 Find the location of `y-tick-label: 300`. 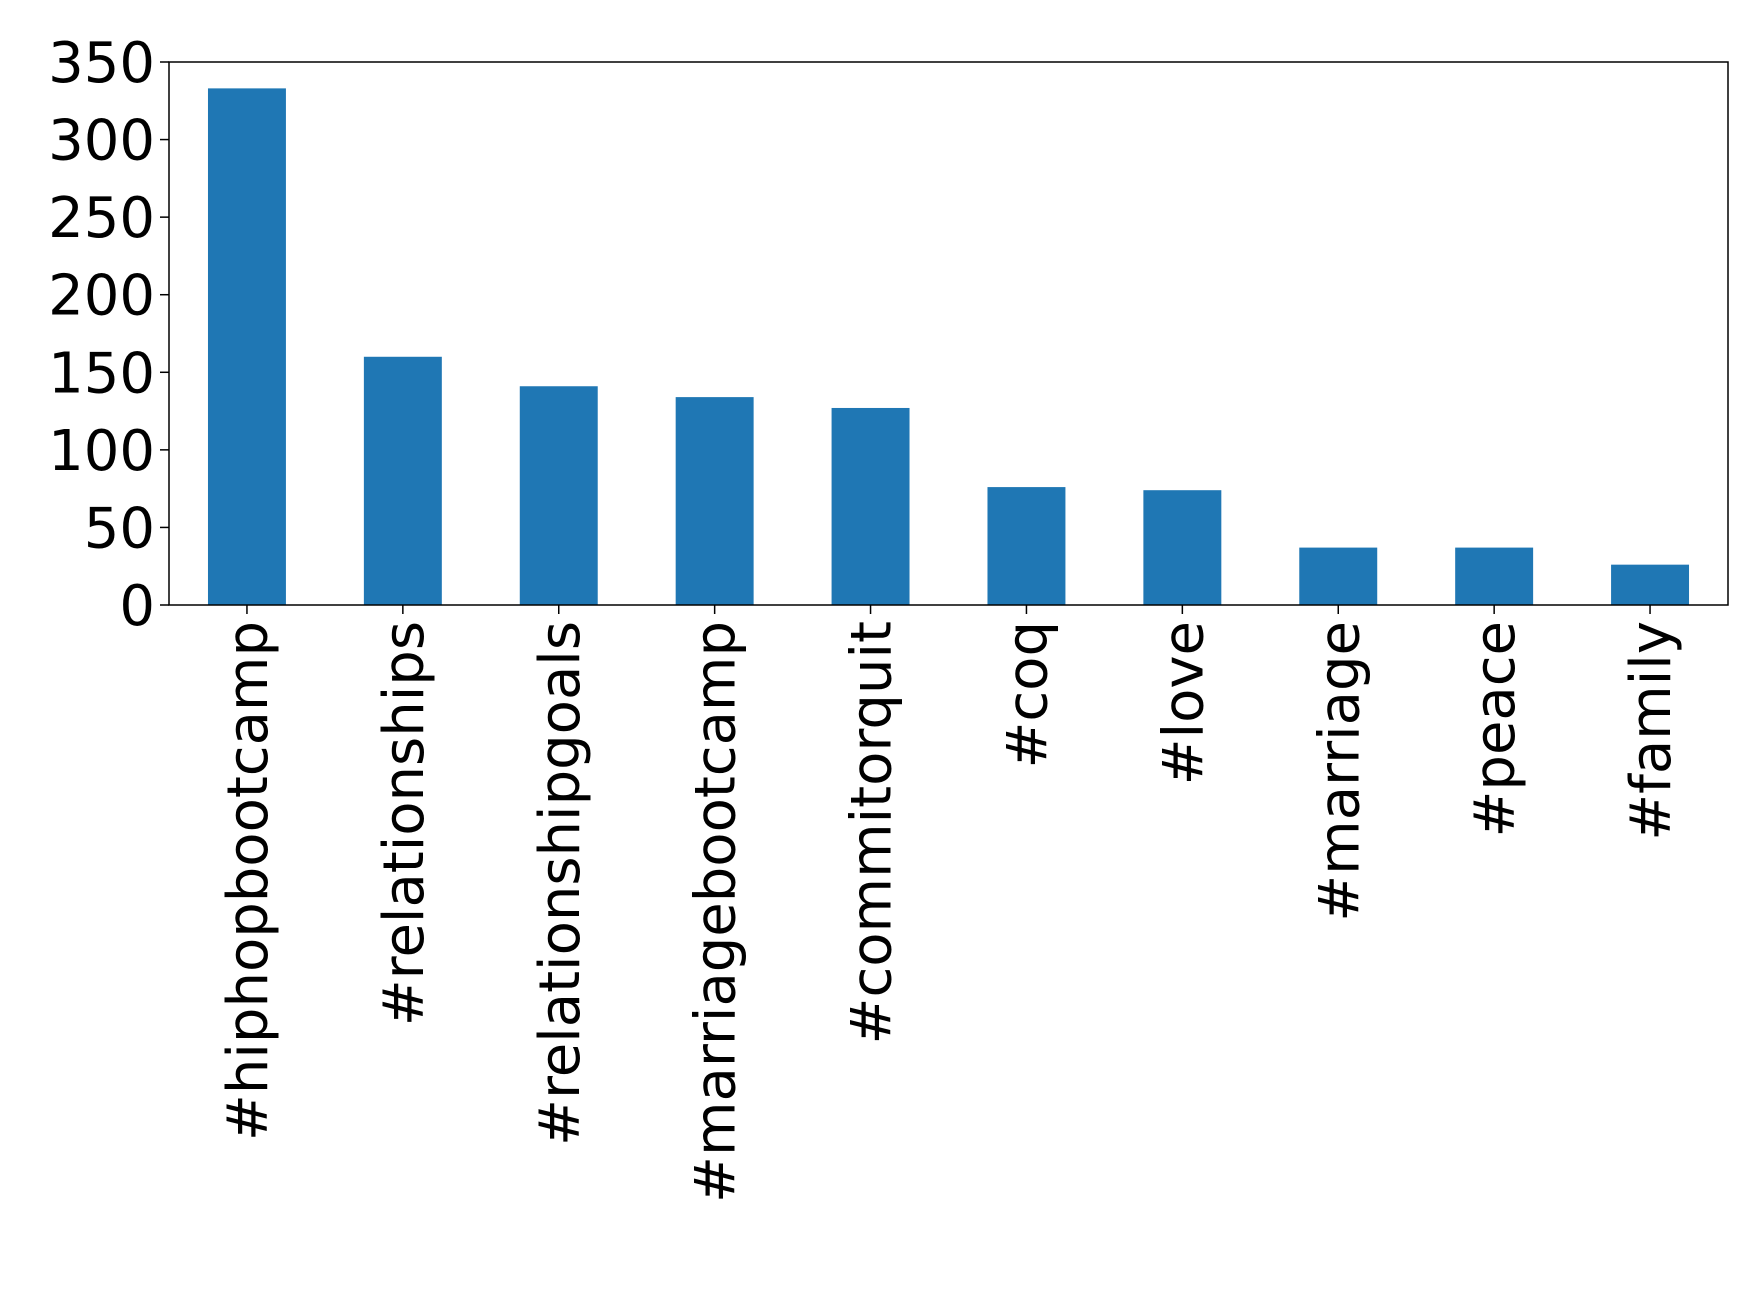

y-tick-label: 300 is located at coordinates (101, 141).